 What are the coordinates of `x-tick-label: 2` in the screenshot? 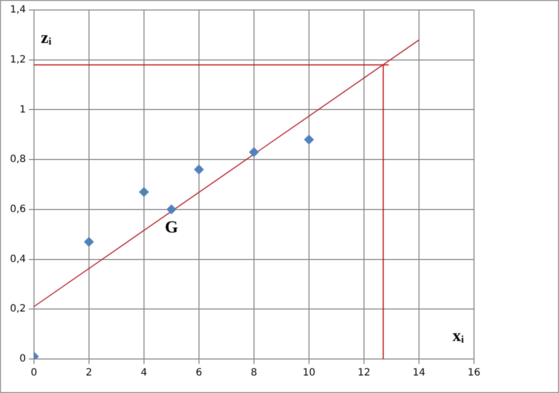 It's located at (89, 373).